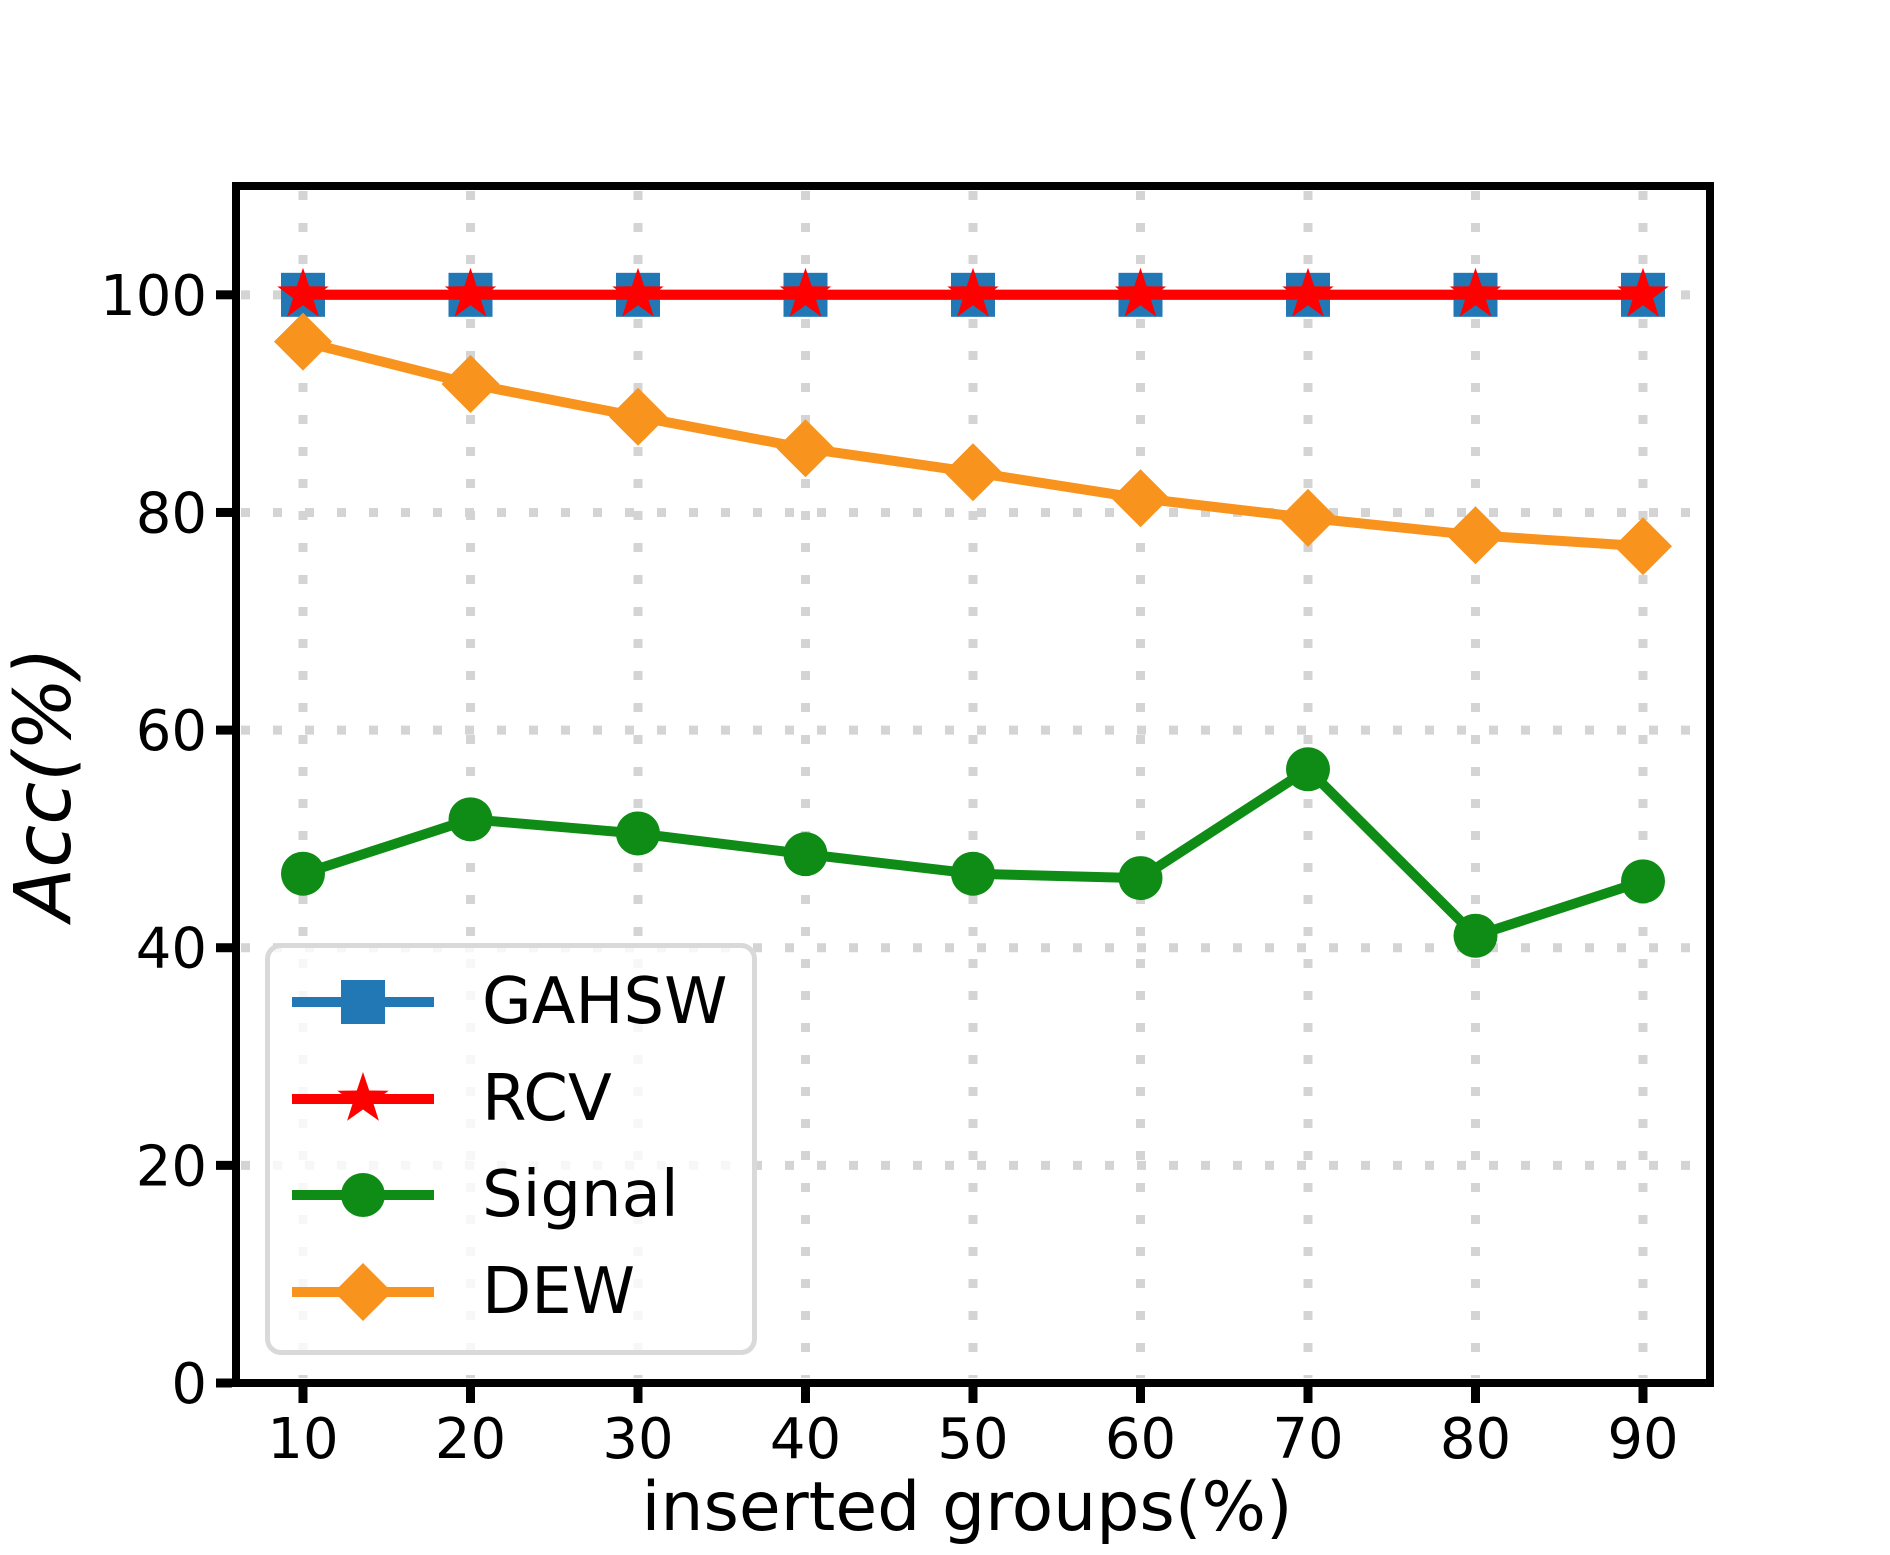 Image resolution: width=1890 pixels, height=1555 pixels. I want to click on x-axis-label: inserted groups(%), so click(967, 1507).